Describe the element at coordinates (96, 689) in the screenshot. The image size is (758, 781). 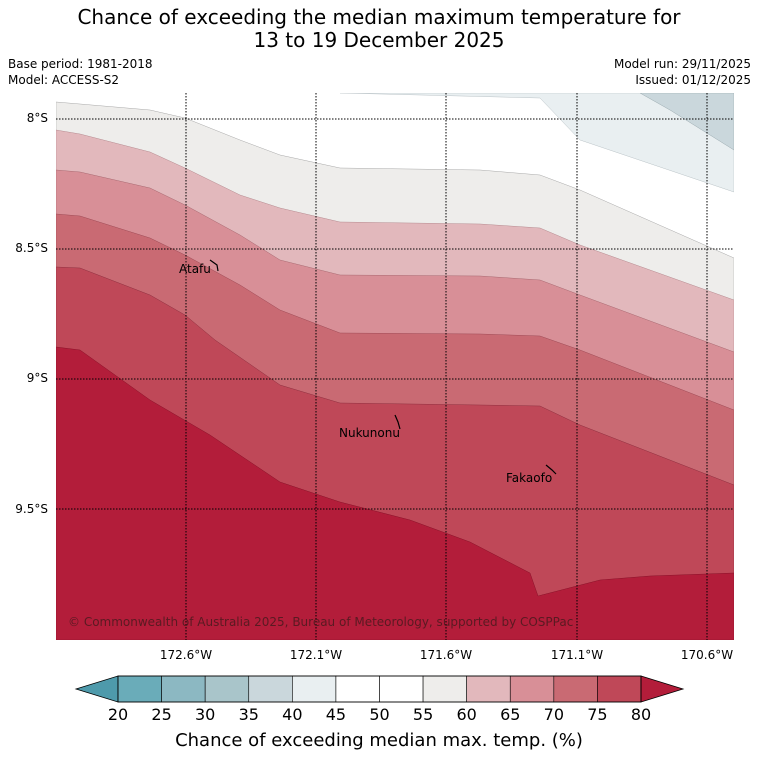
I see `colorbar-low-extension` at that location.